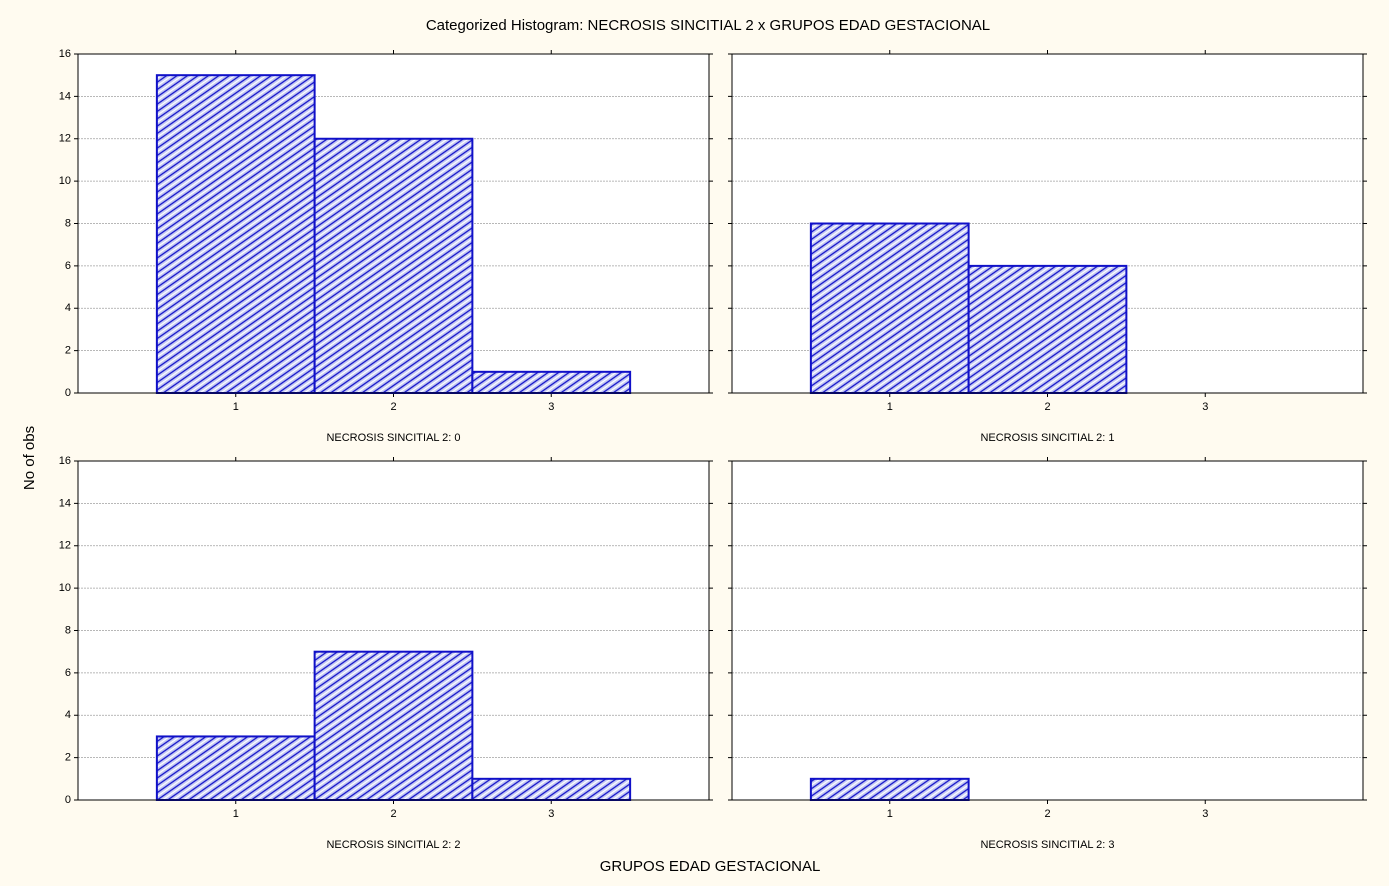  Describe the element at coordinates (393, 845) in the screenshot. I see `panel-label: NECROSIS SINCITIAL 2: 2` at that location.